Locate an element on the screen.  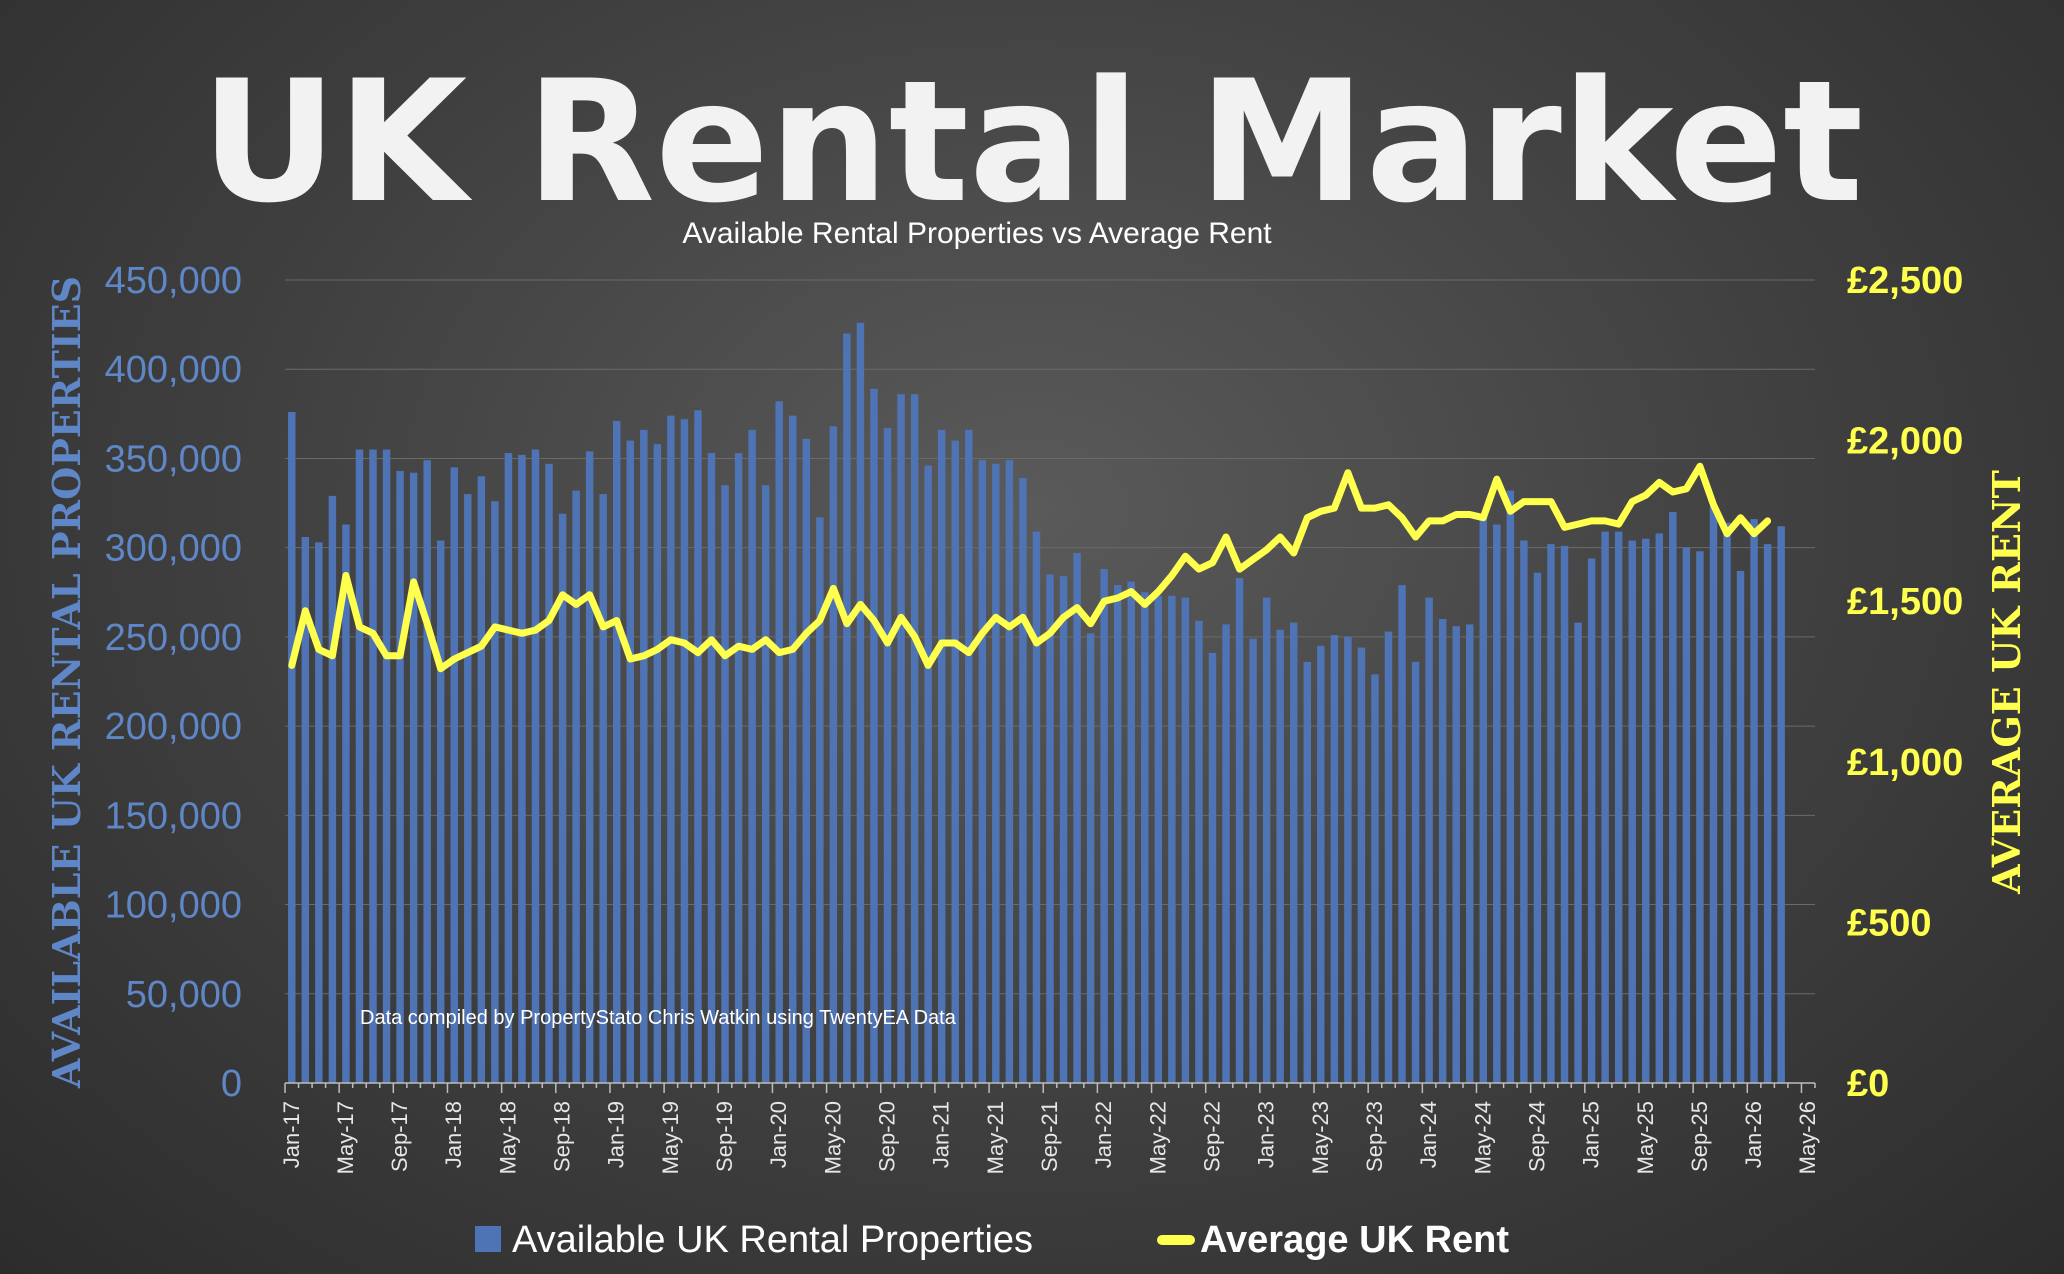
legend-line-label: Average UK Rent is located at coordinates (1354, 1240).